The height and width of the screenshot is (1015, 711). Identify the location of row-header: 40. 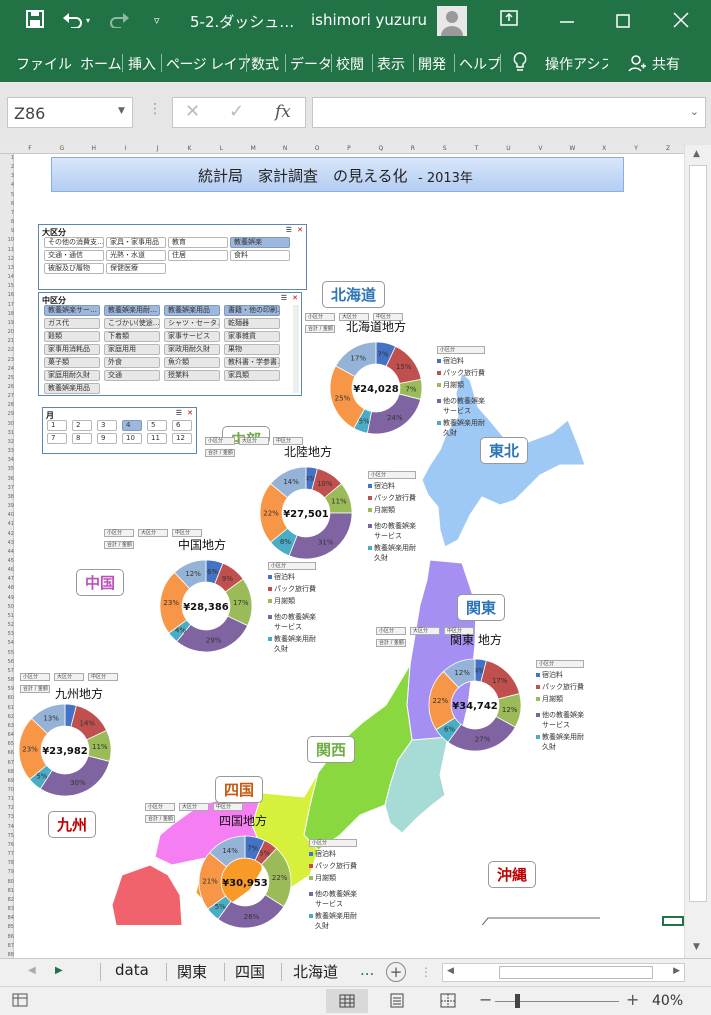
(10, 515).